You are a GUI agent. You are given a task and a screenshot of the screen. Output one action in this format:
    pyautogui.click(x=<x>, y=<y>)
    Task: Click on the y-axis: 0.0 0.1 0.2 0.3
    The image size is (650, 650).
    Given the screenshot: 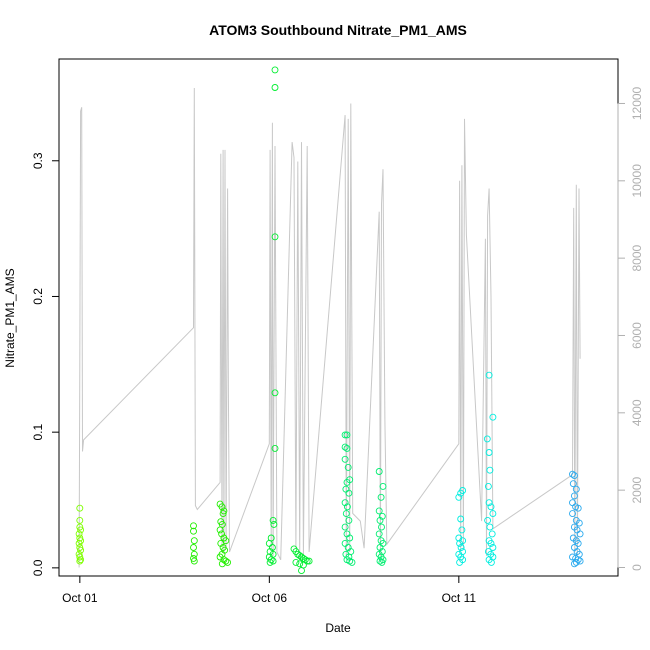 What is the action you would take?
    pyautogui.click(x=45, y=364)
    